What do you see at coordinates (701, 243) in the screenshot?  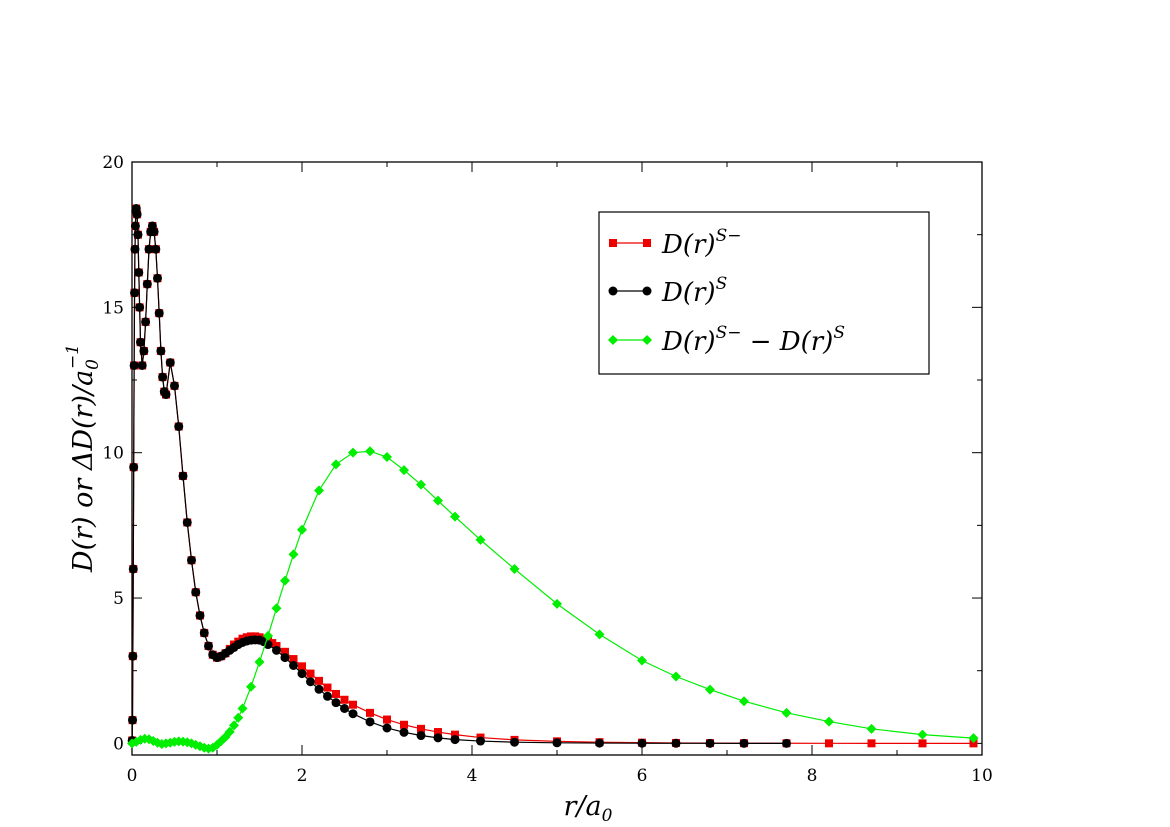 I see `legend-label-0: D(r)S−` at bounding box center [701, 243].